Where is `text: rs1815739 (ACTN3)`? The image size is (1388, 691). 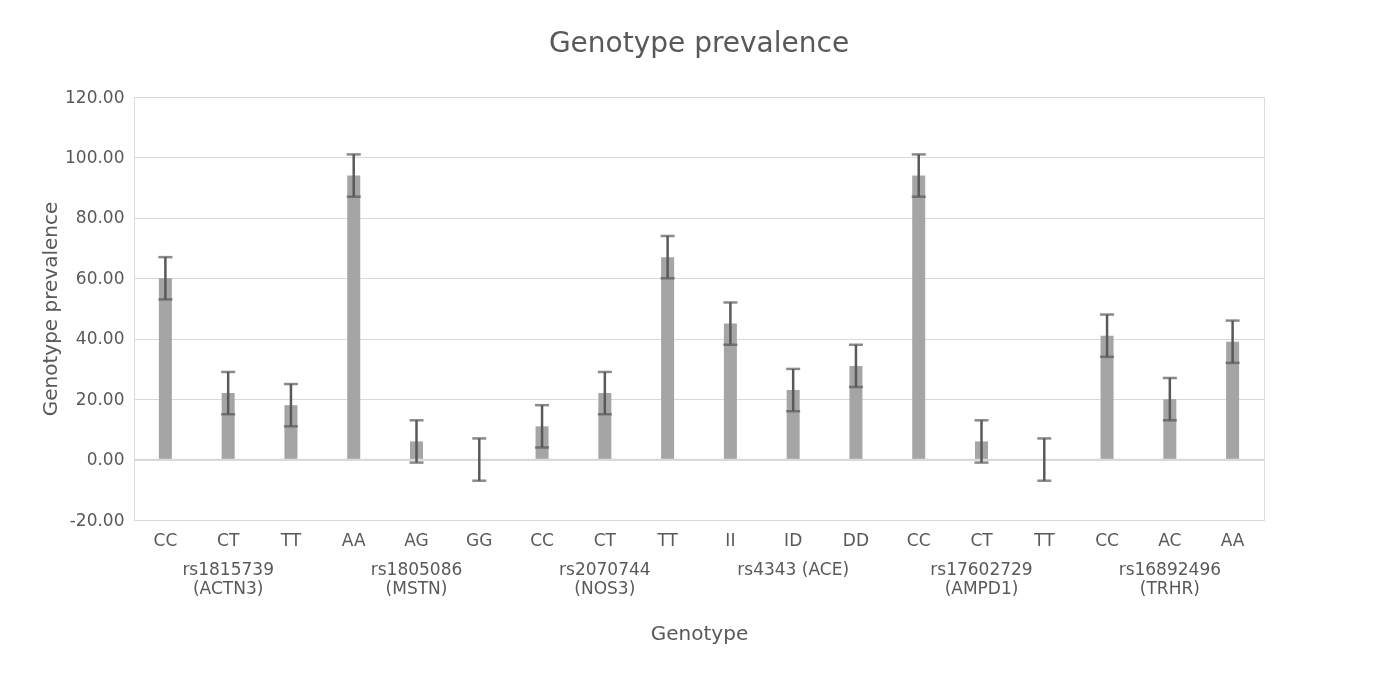
text: rs1815739 (ACTN3) is located at coordinates (228, 578).